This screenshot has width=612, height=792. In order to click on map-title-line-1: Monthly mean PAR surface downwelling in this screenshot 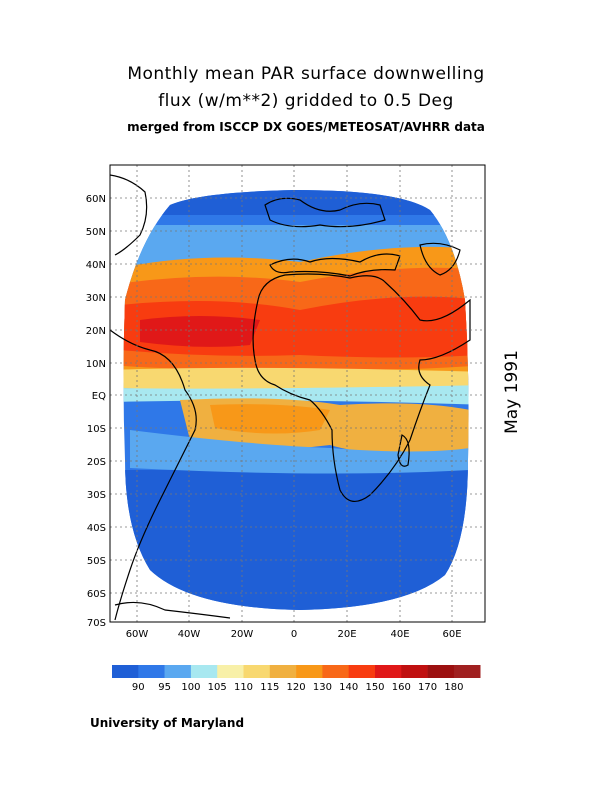, I will do `click(306, 74)`.